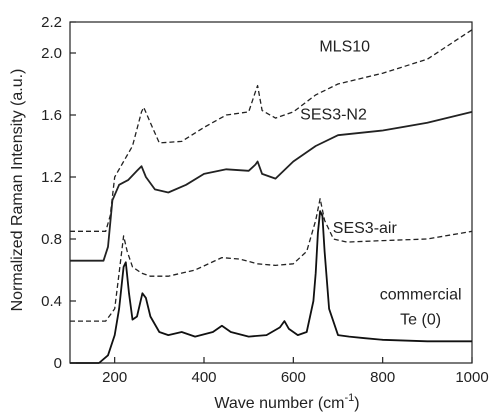 This screenshot has height=416, width=494. What do you see at coordinates (51, 301) in the screenshot?
I see `y-tick-label: 0.4` at bounding box center [51, 301].